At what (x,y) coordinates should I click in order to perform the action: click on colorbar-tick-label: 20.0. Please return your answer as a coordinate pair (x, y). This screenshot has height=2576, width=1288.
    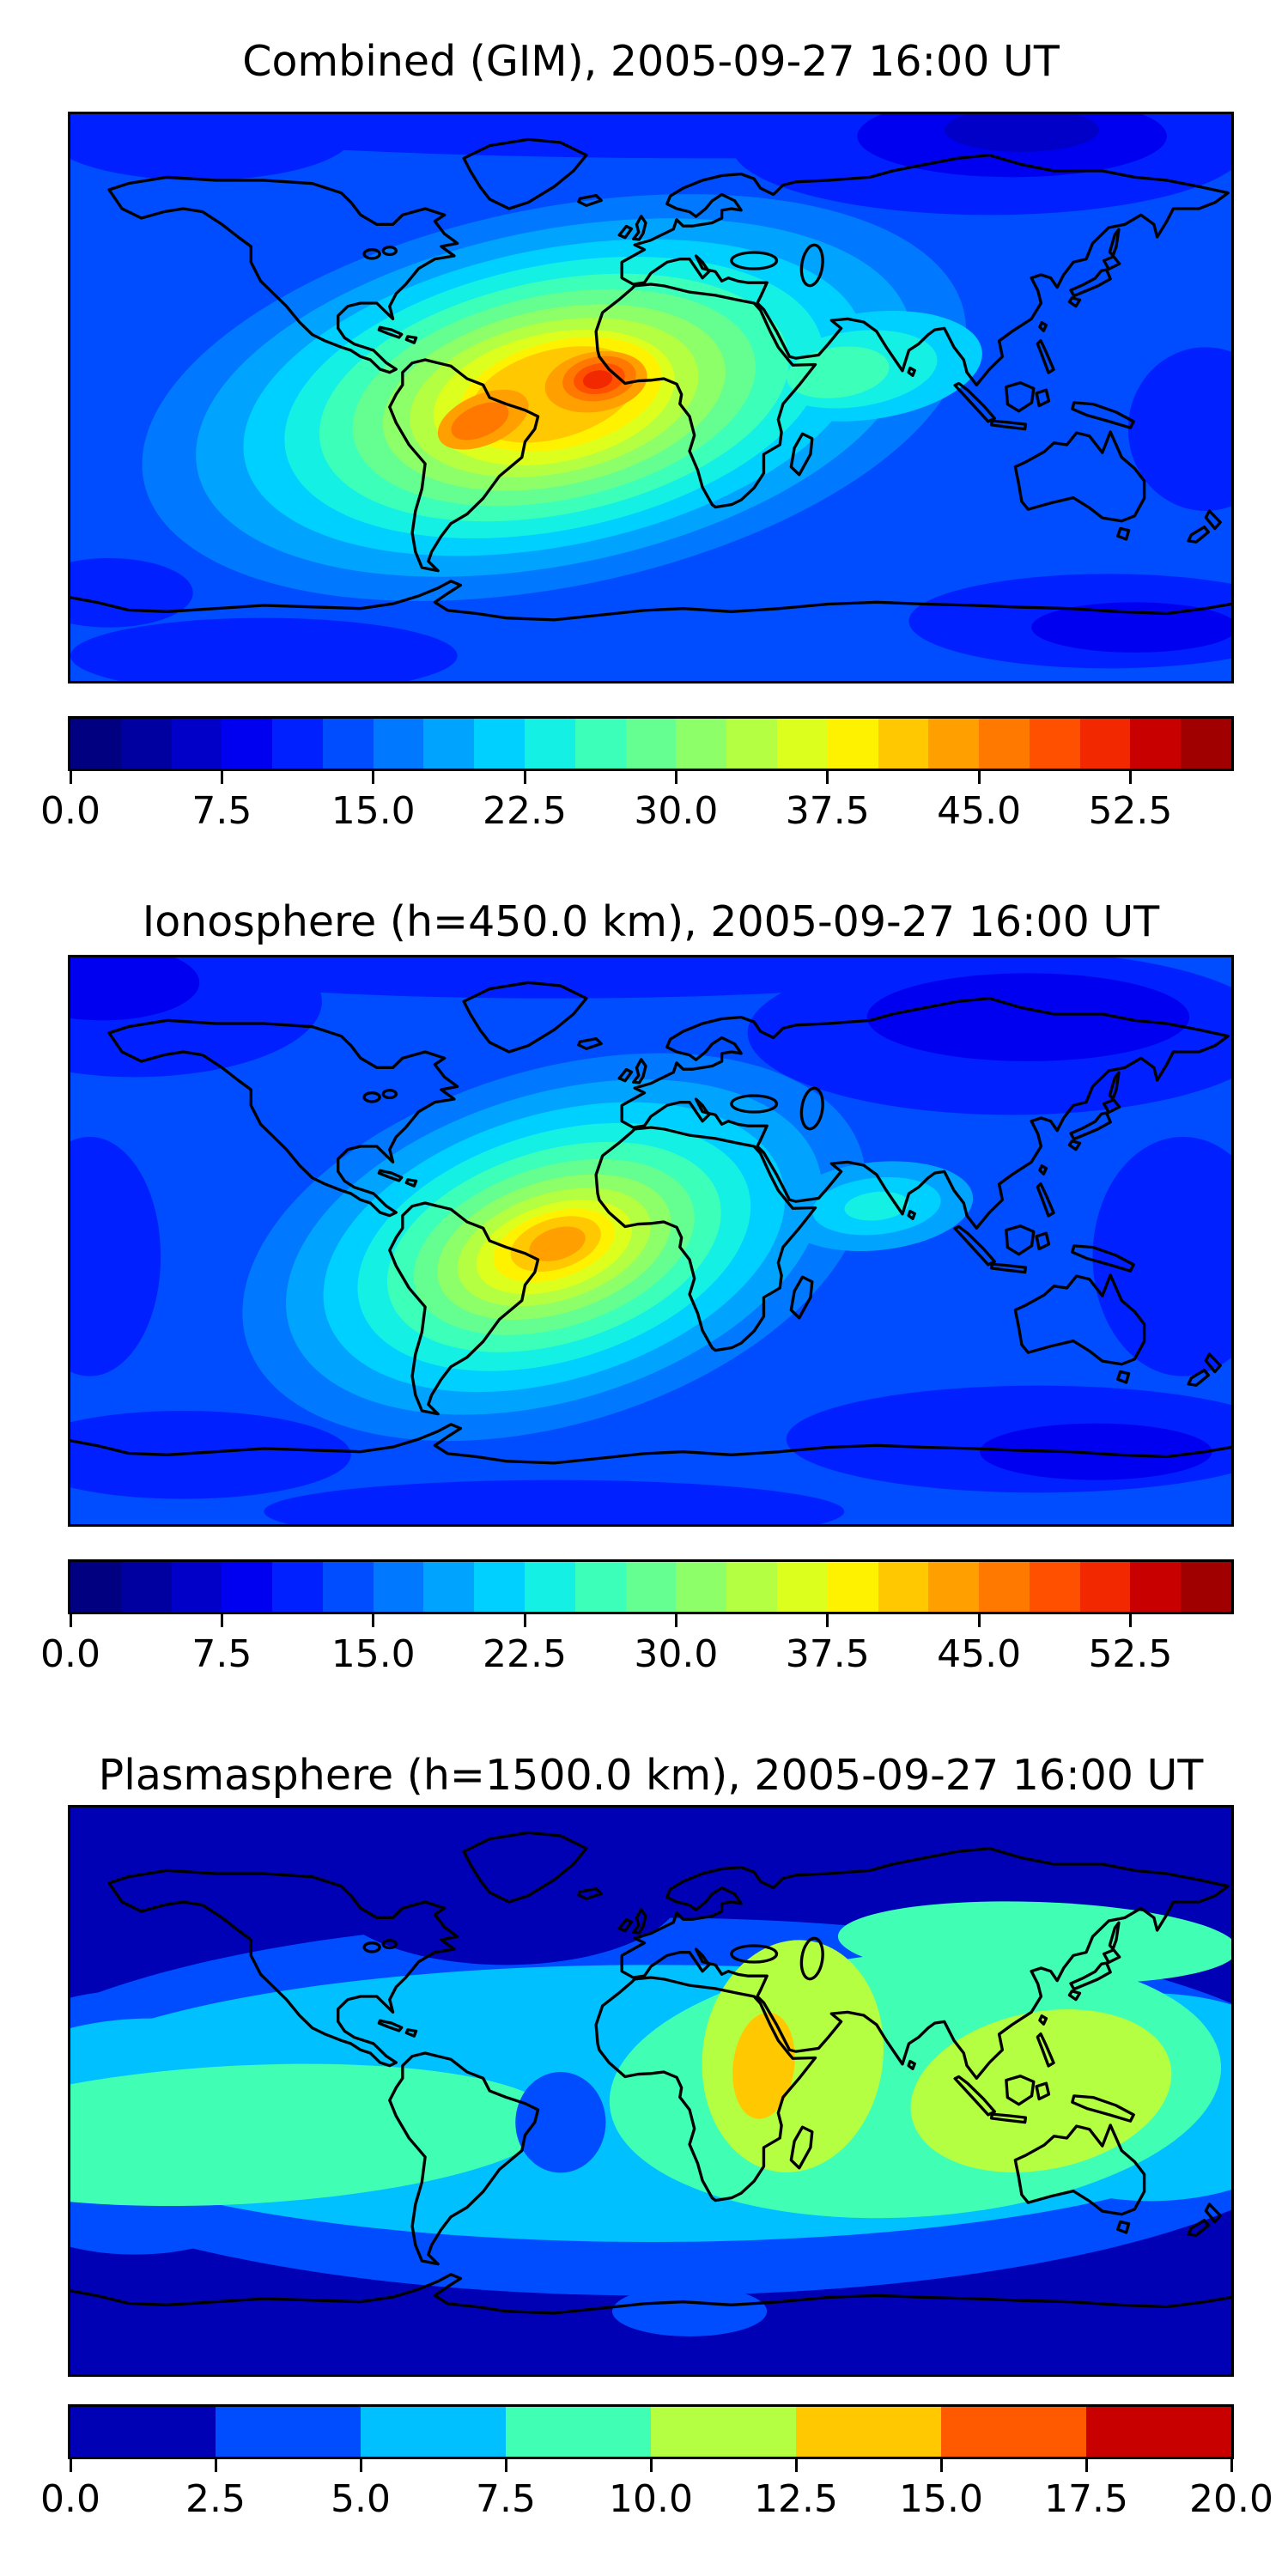
    Looking at the image, I should click on (1231, 2499).